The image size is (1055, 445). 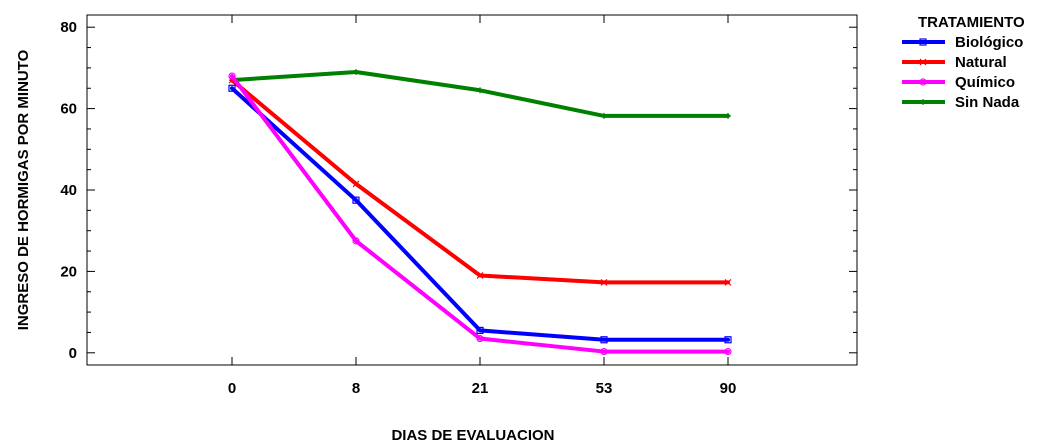 I want to click on x-tick-label: 21, so click(x=480, y=388).